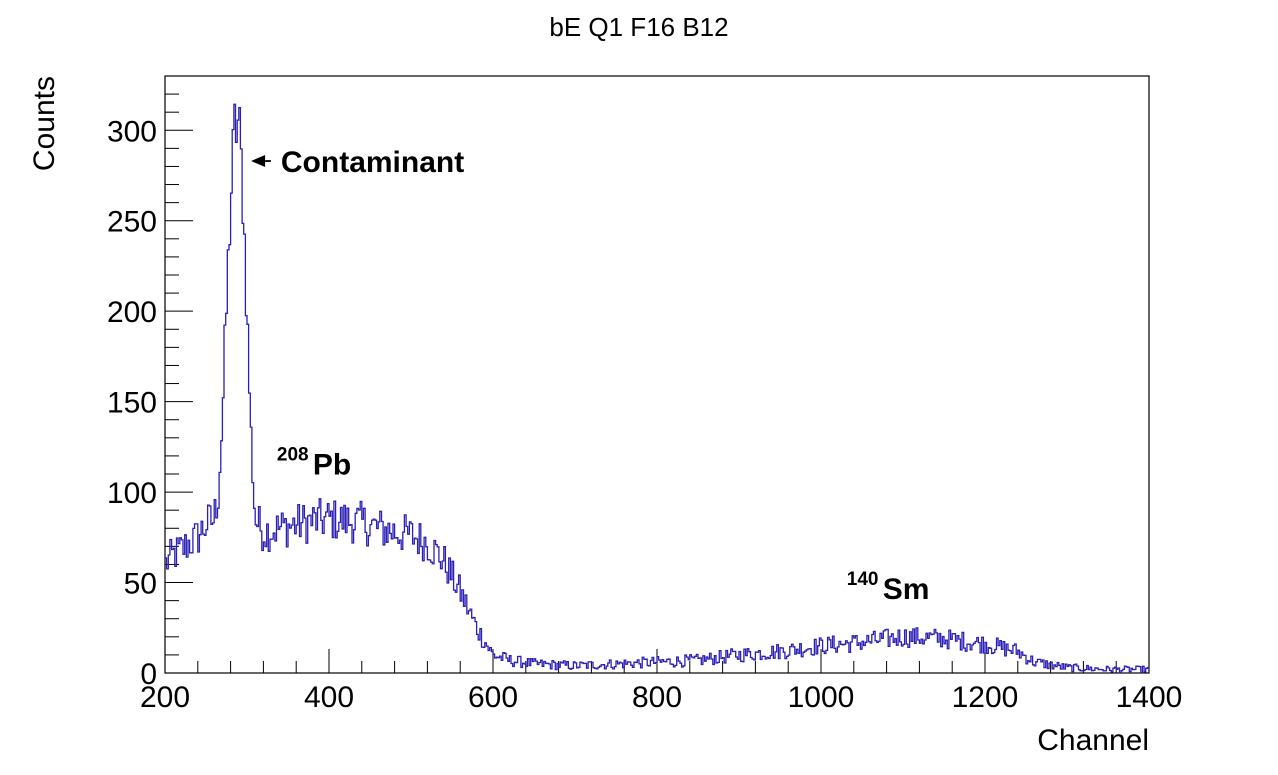  Describe the element at coordinates (44, 123) in the screenshot. I see `y-axis-title: Counts` at that location.